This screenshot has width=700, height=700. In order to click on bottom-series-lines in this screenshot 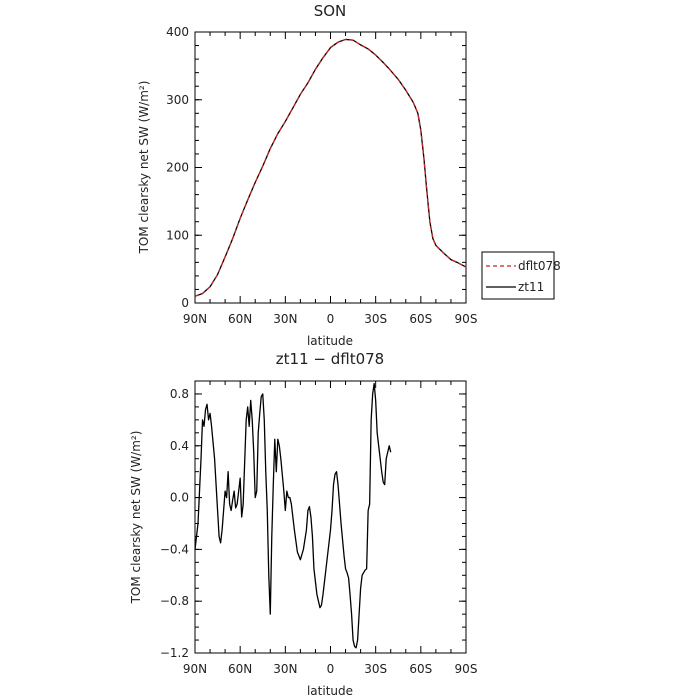, I will do `click(293, 515)`.